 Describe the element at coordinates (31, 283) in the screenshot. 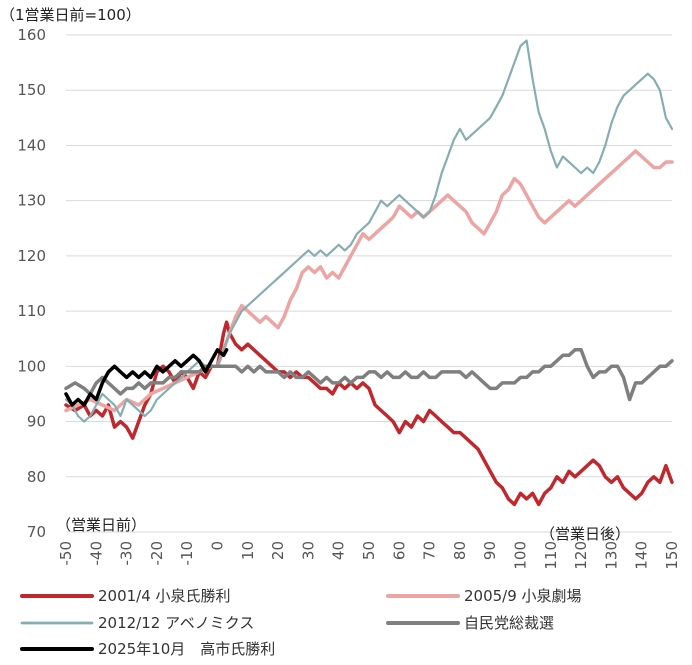

I see `y-axis-tick-labels: 70 80 90 100 110 120 130 140 150 160` at that location.